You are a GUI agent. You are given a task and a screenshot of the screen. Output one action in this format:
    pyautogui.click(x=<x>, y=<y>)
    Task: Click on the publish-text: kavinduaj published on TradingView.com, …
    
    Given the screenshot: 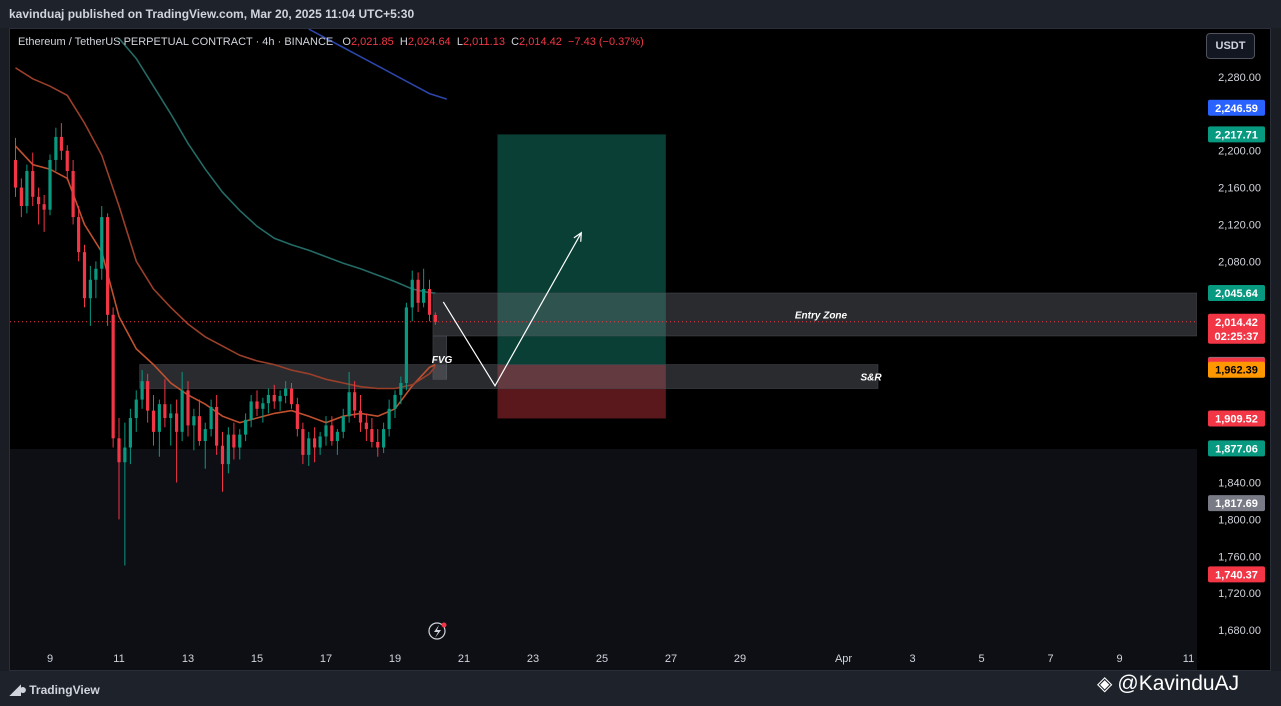 What is the action you would take?
    pyautogui.click(x=212, y=14)
    